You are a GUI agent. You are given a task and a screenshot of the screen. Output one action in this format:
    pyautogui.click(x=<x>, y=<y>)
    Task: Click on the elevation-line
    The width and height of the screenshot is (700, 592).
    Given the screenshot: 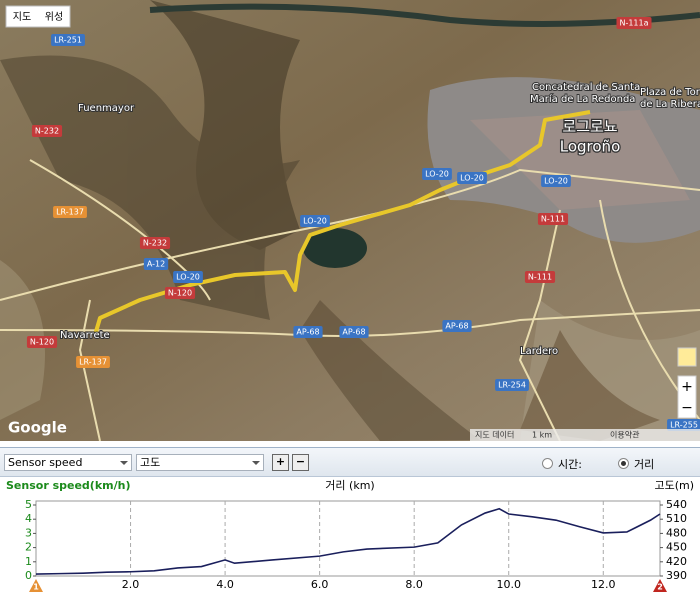 What is the action you would take?
    pyautogui.click(x=348, y=541)
    